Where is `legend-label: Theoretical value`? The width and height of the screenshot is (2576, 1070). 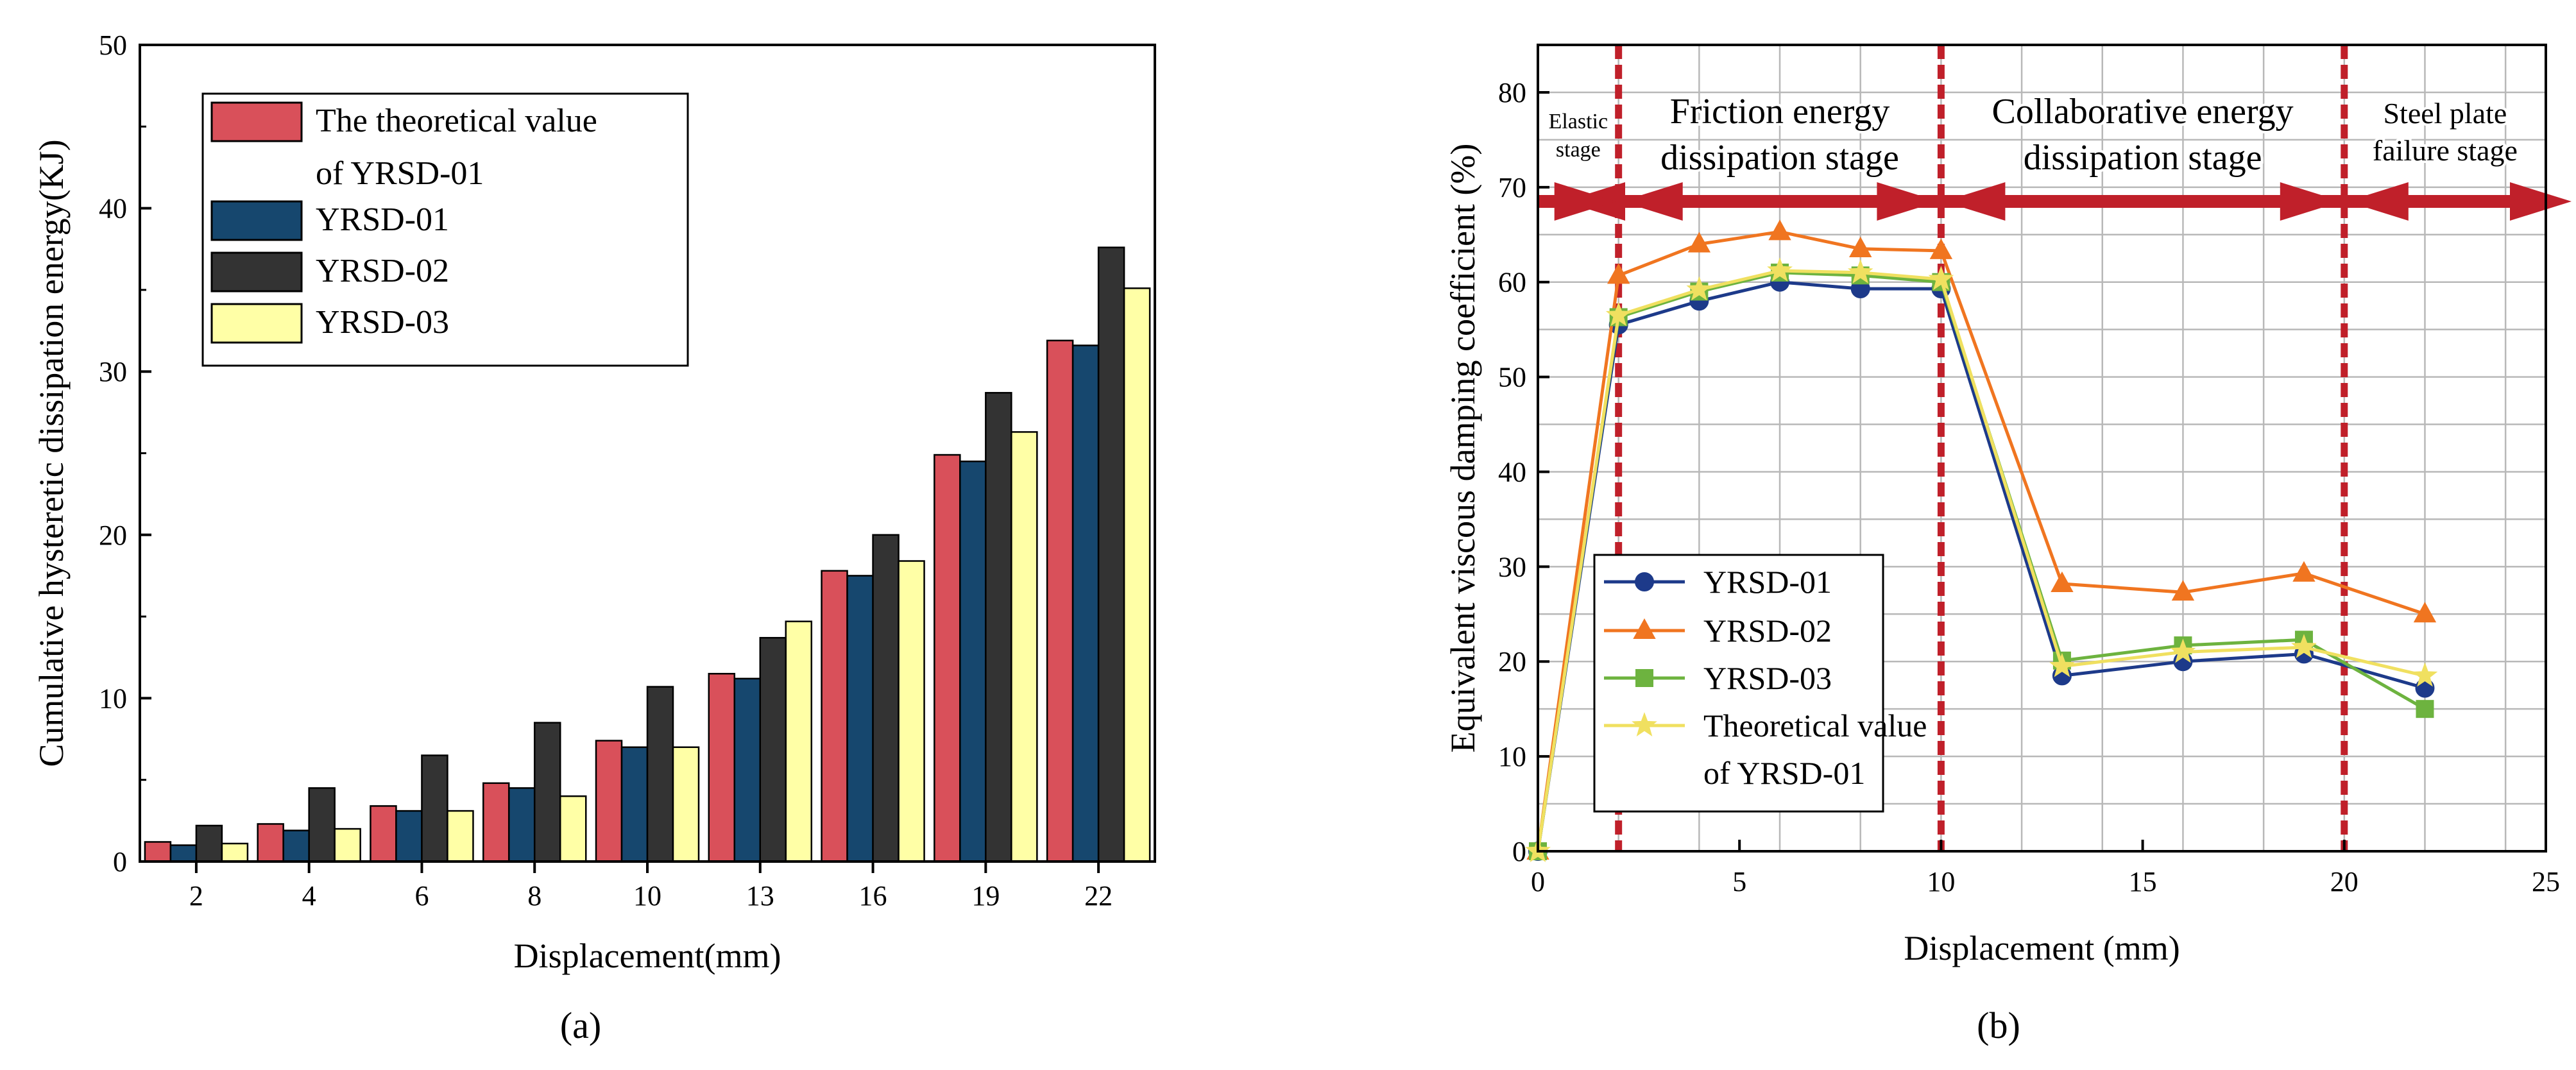 legend-label: Theoretical value is located at coordinates (1815, 726).